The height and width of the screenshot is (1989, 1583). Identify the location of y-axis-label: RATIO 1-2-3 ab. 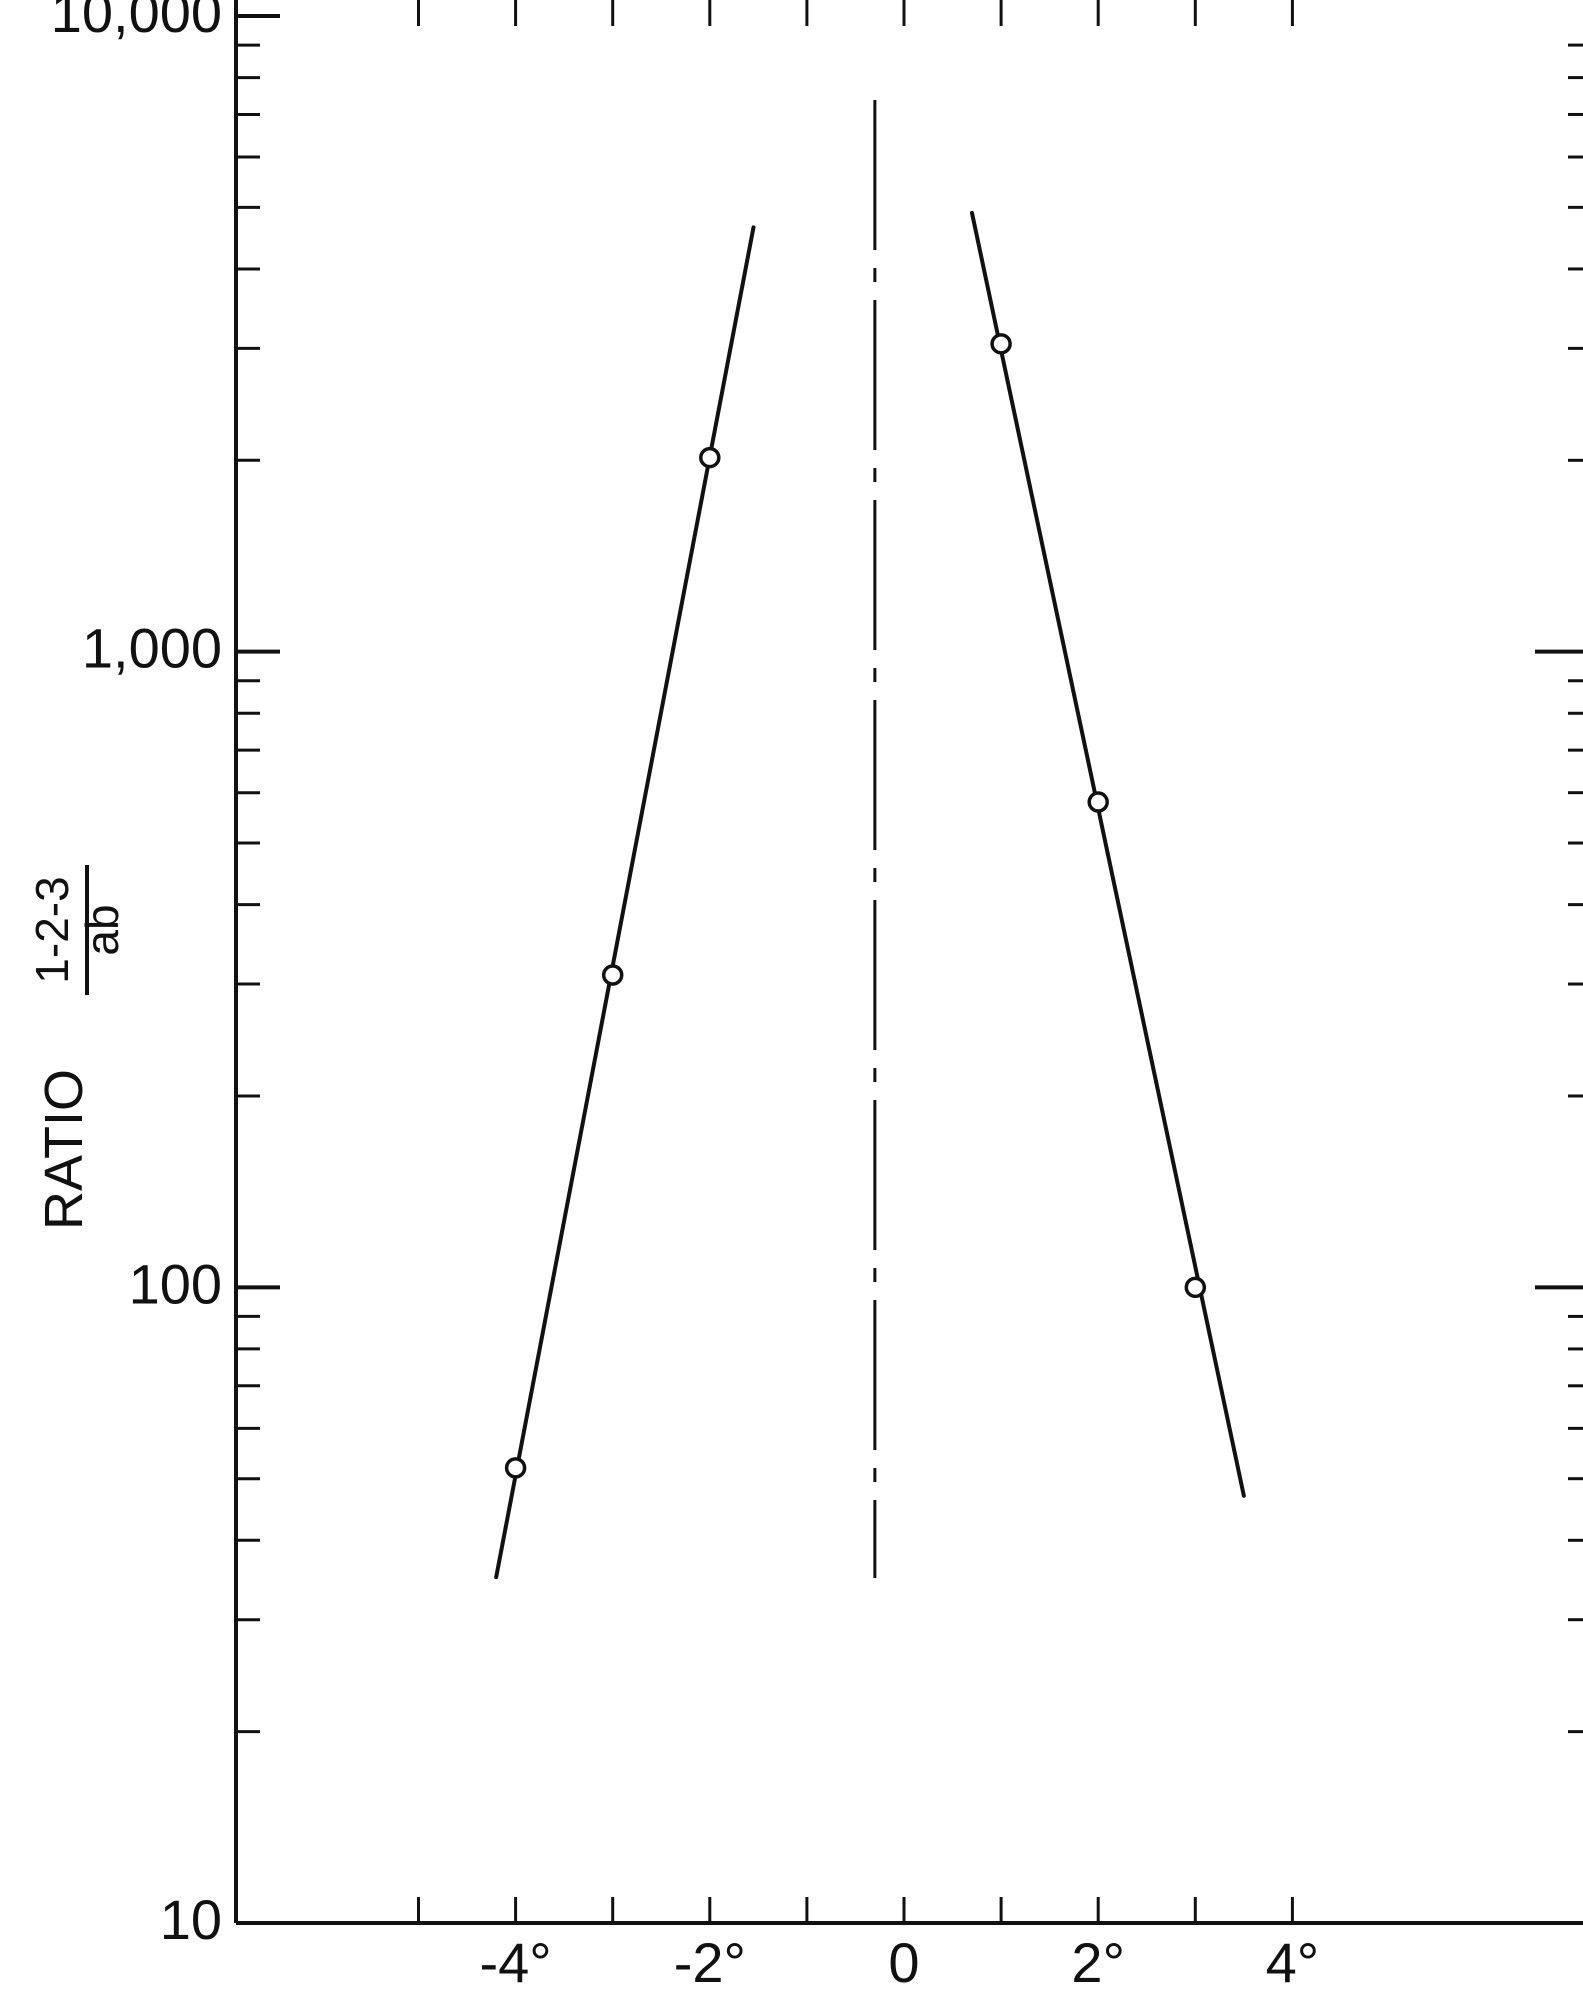
(77, 1047).